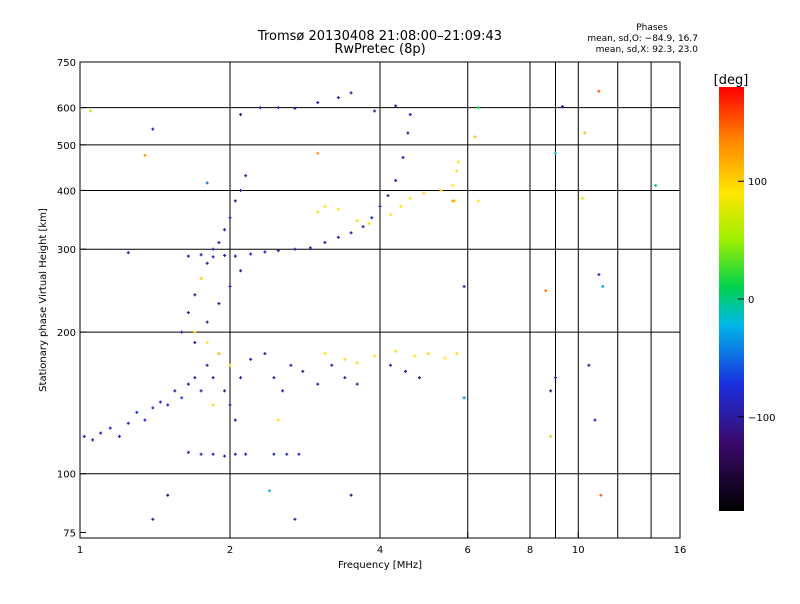 The image size is (800, 604). What do you see at coordinates (66, 109) in the screenshot?
I see `y-tick-label: 600` at bounding box center [66, 109].